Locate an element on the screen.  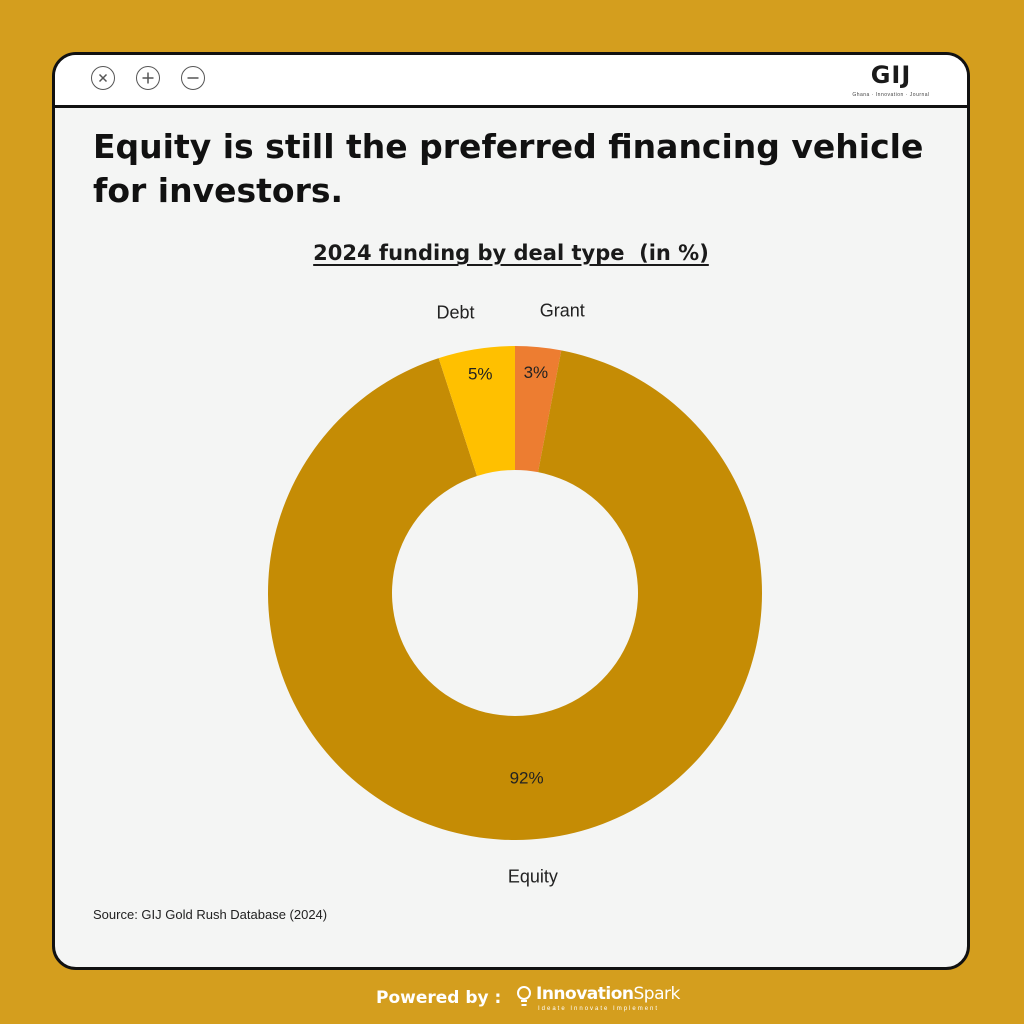
brand-prefix: Innovation is located at coordinates (585, 994).